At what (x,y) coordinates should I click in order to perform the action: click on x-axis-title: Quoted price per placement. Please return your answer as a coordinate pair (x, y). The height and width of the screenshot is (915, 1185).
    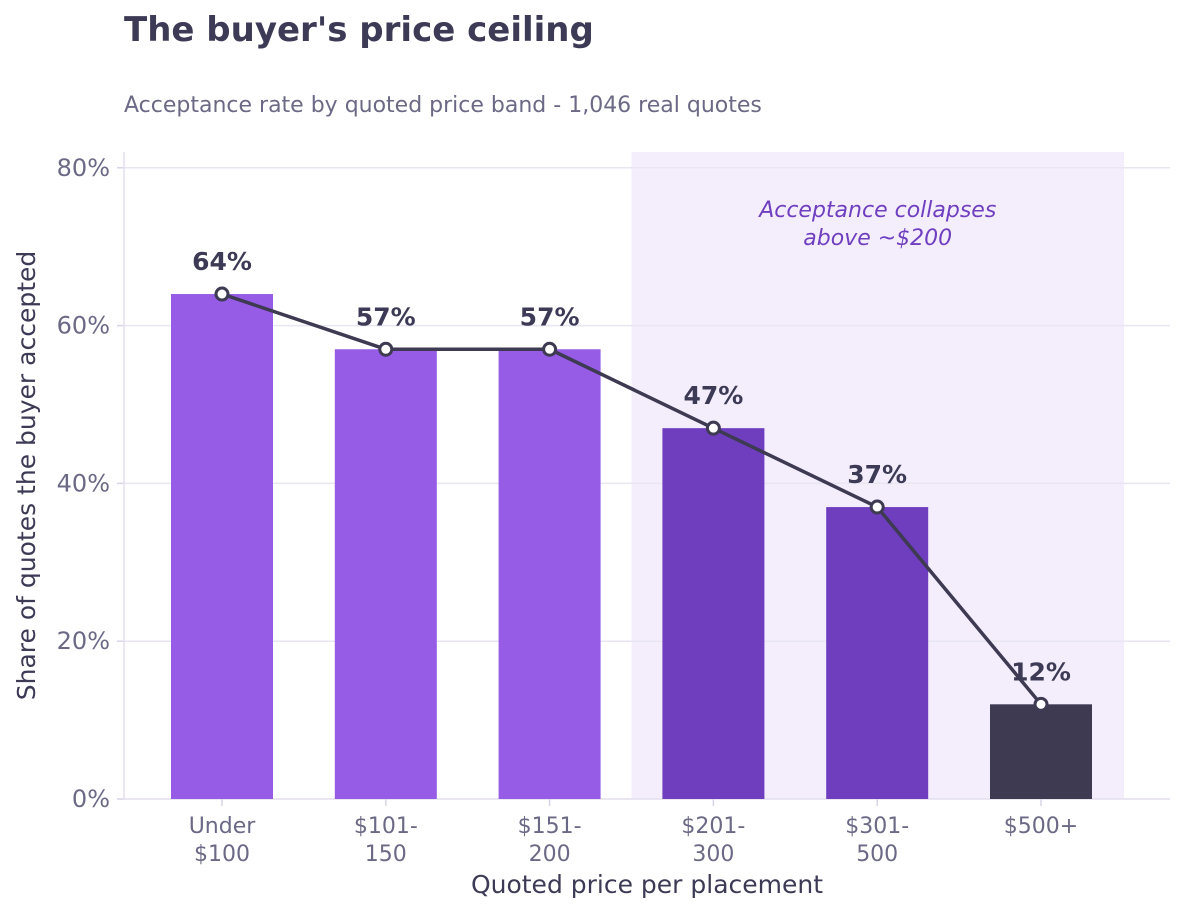
    Looking at the image, I should click on (647, 884).